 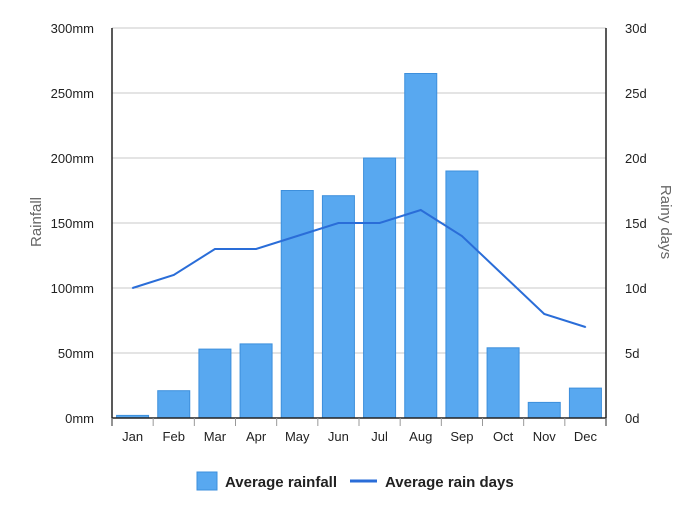 I want to click on left-tick-label: 300mm, so click(x=72, y=28).